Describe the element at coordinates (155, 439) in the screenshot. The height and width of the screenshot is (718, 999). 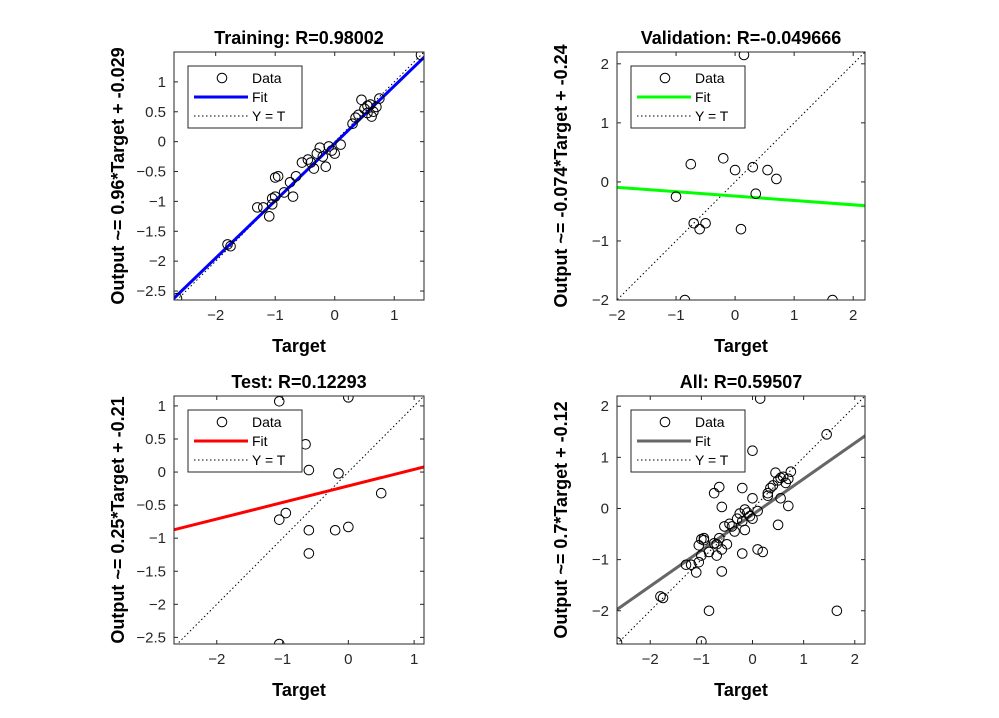
I see `y-tick-label: 0.5` at that location.